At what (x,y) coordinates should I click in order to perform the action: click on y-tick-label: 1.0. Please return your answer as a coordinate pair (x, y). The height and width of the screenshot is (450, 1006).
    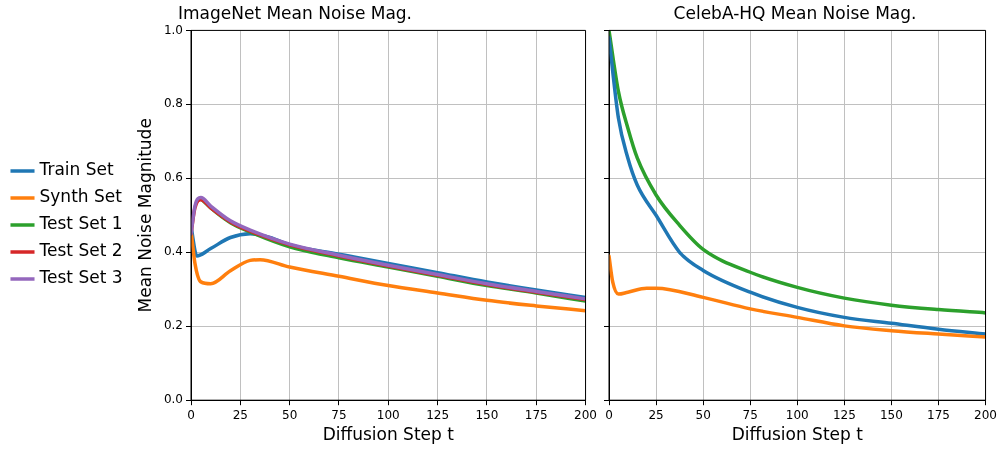
    Looking at the image, I should click on (173, 29).